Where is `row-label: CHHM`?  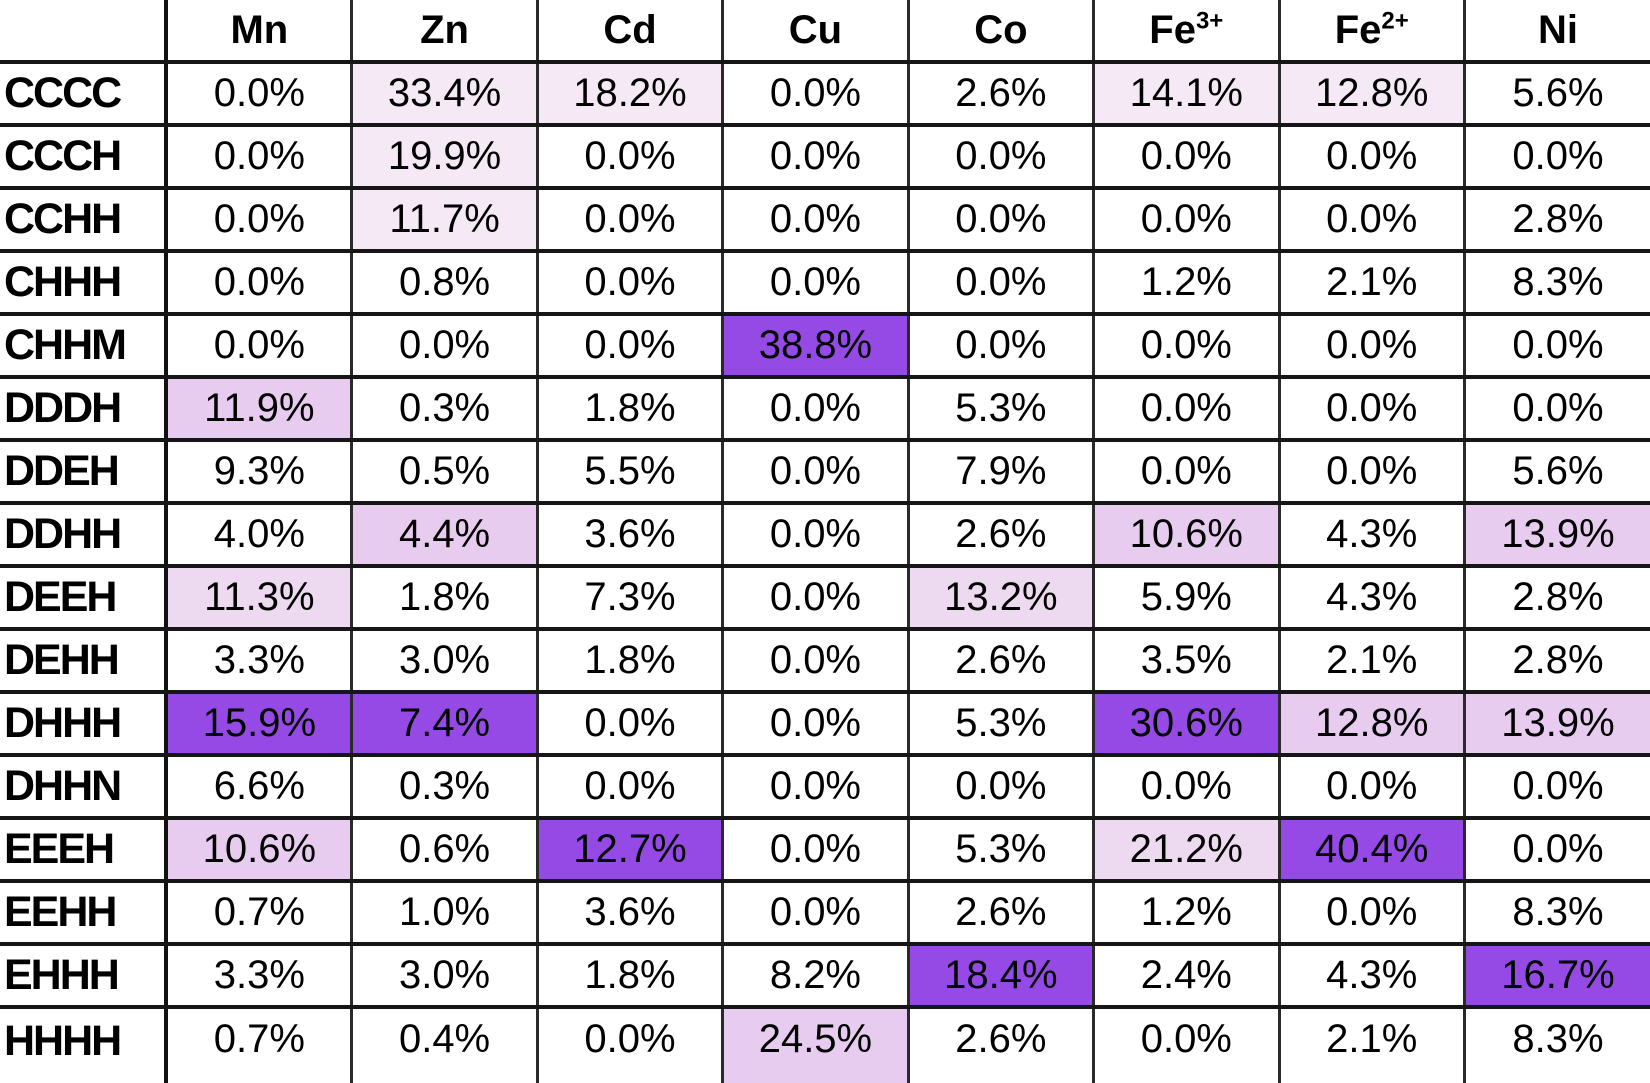
row-label: CHHM is located at coordinates (84, 346).